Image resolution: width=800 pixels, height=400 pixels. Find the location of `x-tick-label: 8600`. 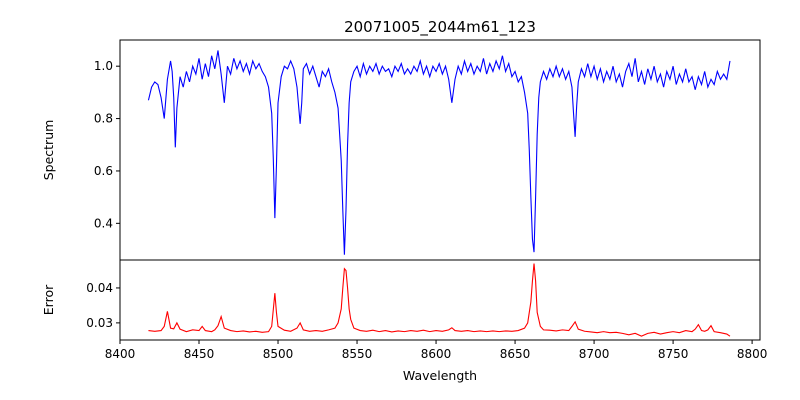

x-tick-label: 8600 is located at coordinates (436, 354).